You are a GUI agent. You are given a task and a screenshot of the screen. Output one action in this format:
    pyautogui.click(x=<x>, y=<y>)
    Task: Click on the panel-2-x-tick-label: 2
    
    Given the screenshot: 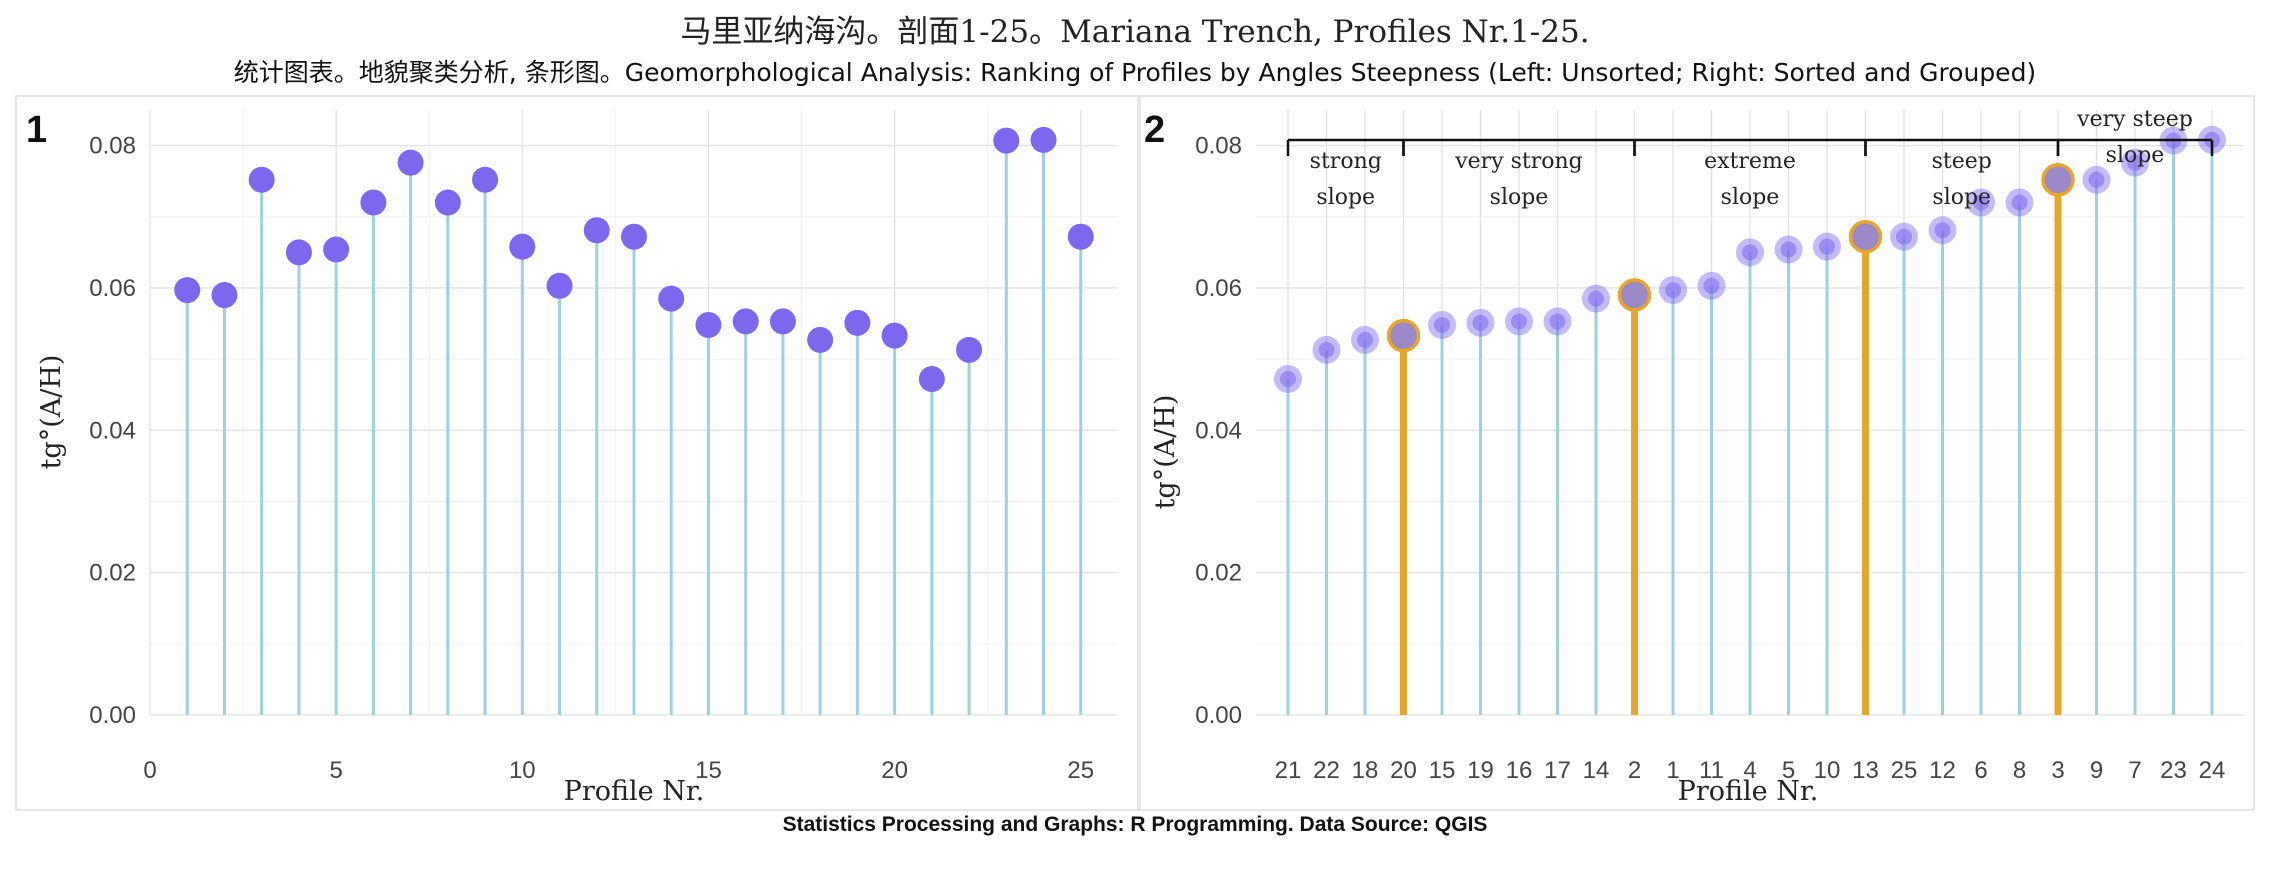 What is the action you would take?
    pyautogui.click(x=1634, y=770)
    